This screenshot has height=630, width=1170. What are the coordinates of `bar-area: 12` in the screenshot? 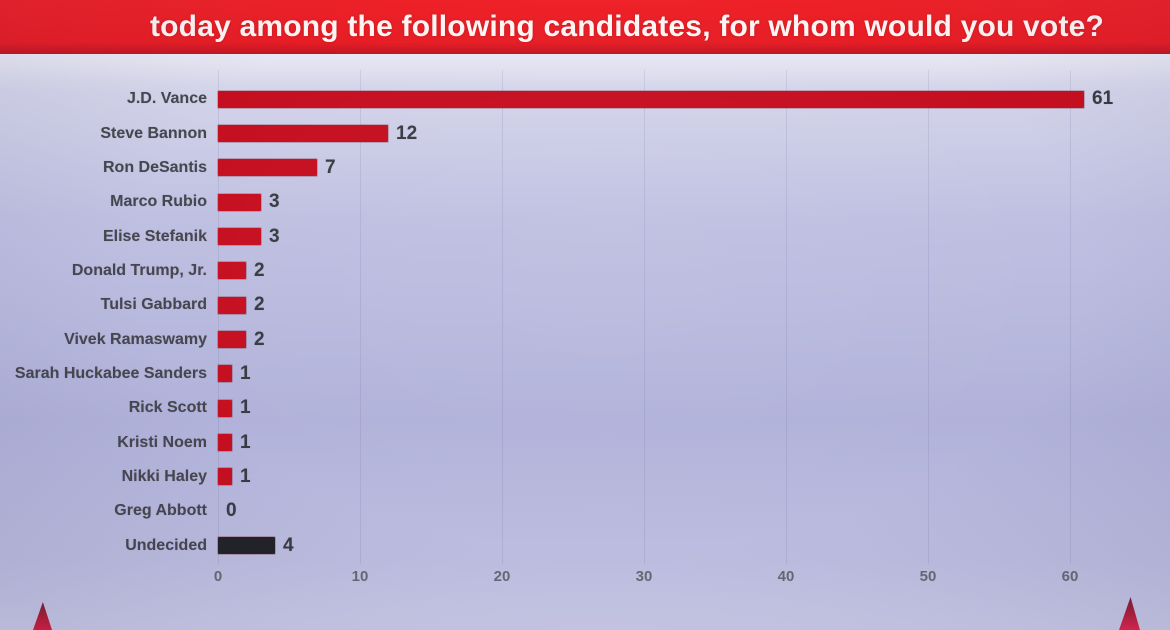 It's located at (317, 134).